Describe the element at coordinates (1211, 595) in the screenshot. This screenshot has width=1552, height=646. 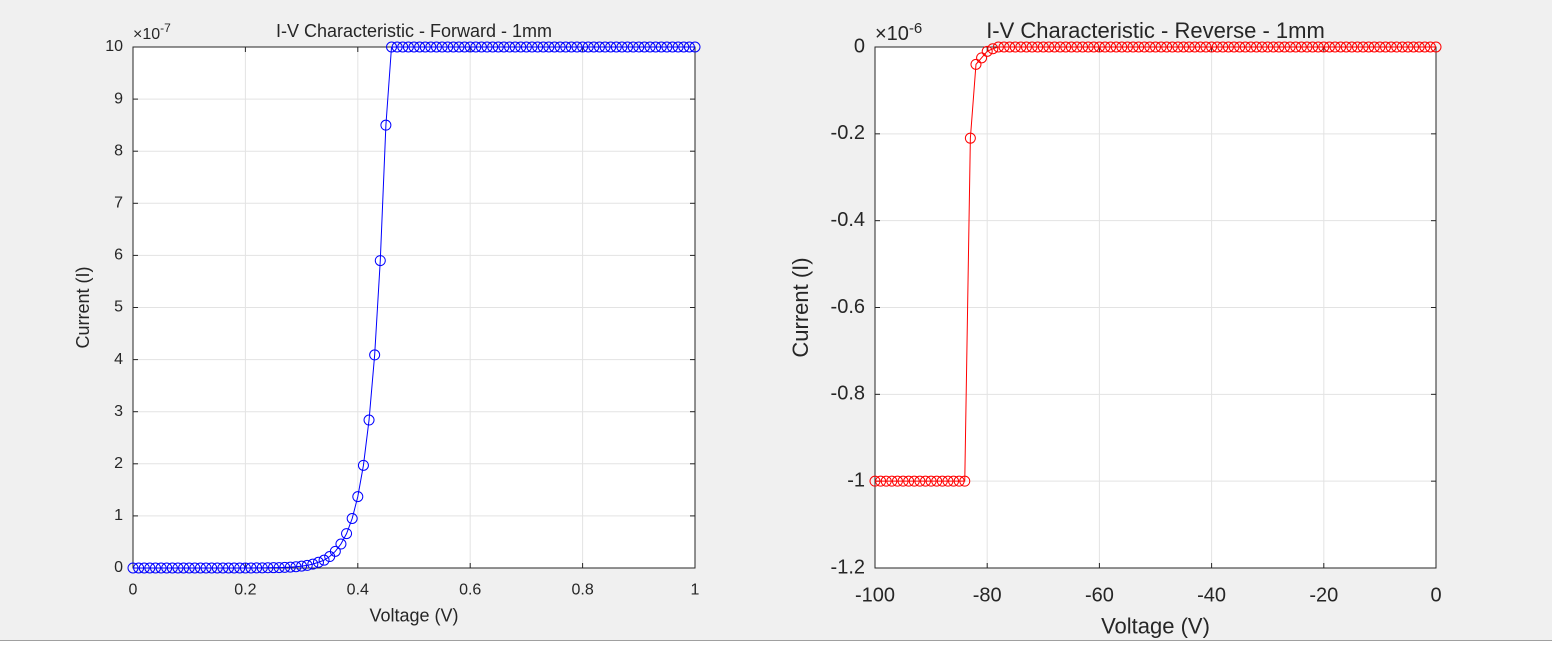
I see `x-tick-label: -40` at that location.